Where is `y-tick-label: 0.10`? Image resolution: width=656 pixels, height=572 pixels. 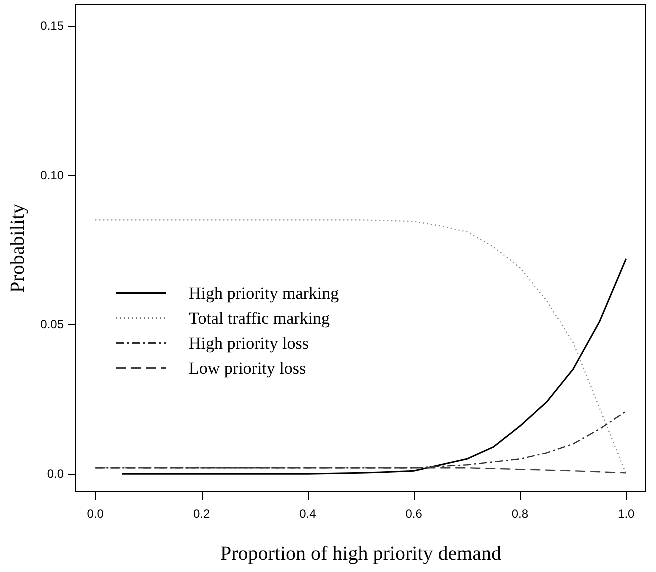
y-tick-label: 0.10 is located at coordinates (52, 175).